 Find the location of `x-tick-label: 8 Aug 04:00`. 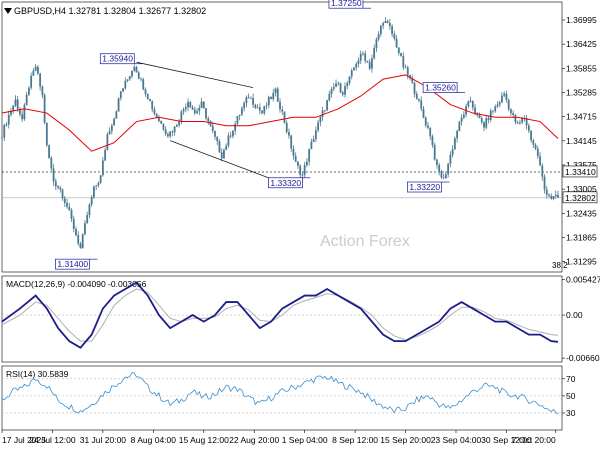

x-tick-label: 8 Aug 04:00 is located at coordinates (154, 440).